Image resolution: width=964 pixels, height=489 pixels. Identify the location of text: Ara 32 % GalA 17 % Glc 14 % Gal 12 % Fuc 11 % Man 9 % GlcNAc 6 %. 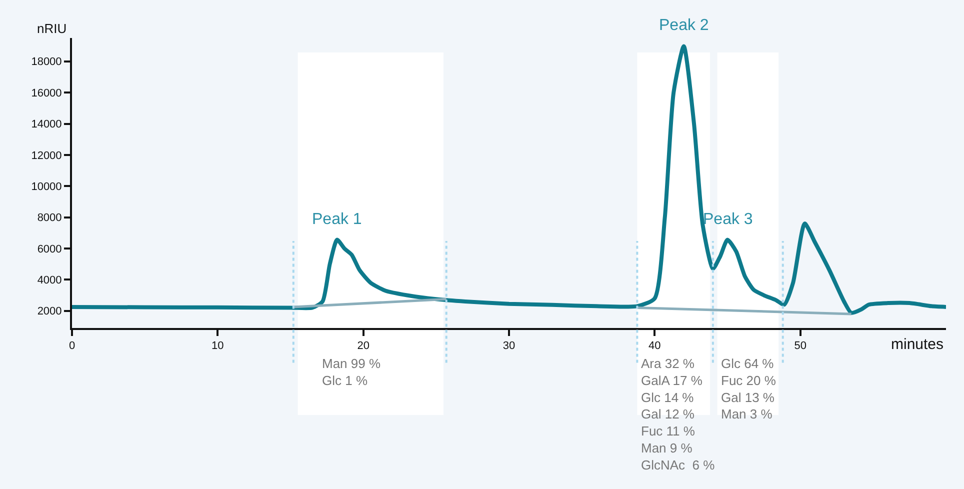
(678, 414).